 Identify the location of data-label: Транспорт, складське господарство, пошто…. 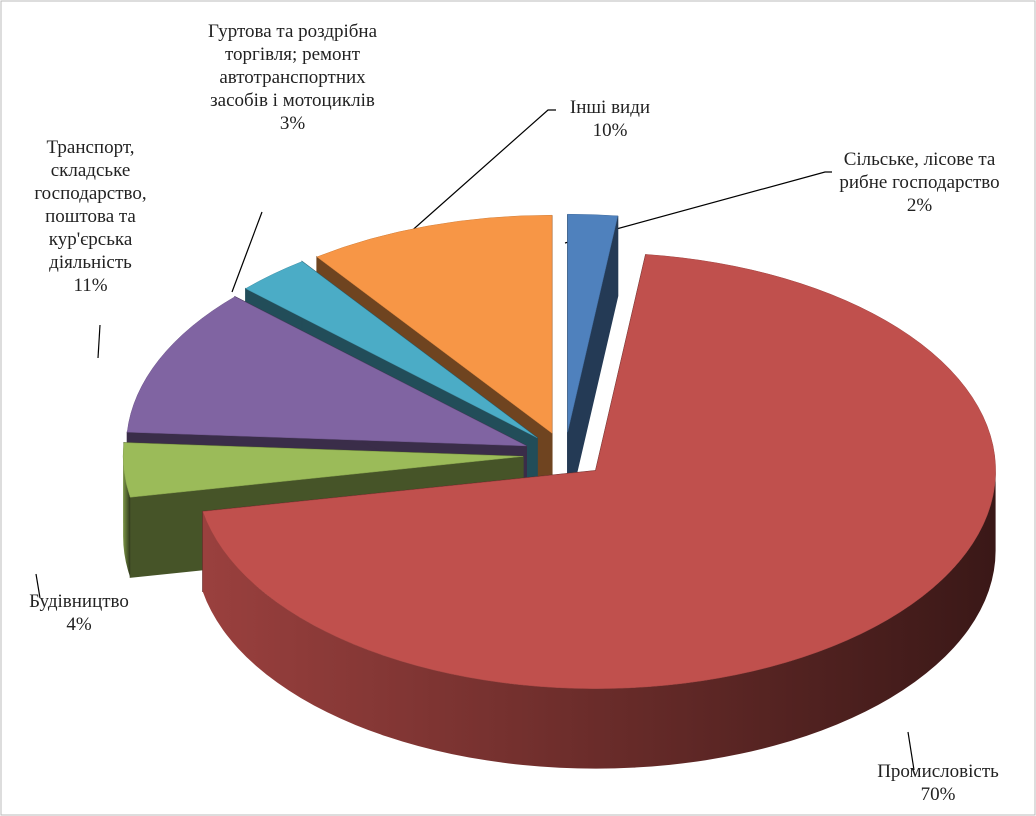
(90, 216).